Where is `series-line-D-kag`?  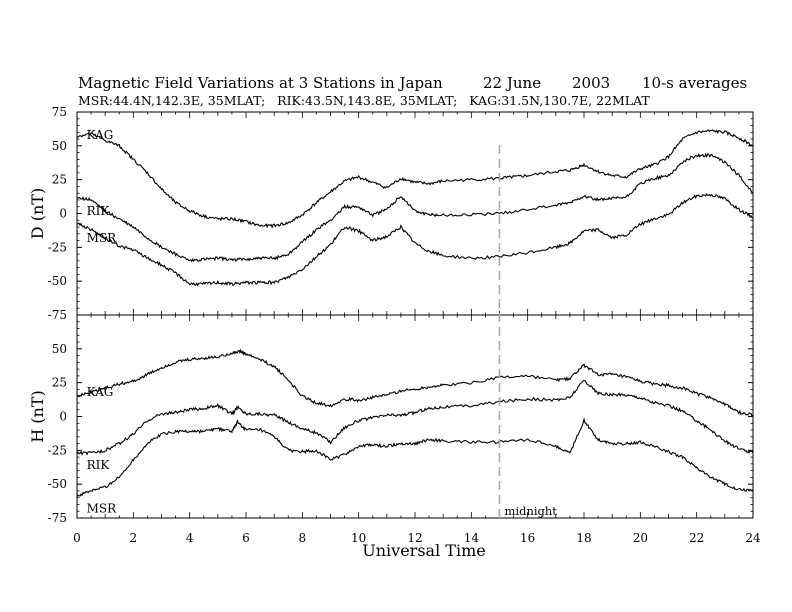
series-line-D-kag is located at coordinates (415, 179).